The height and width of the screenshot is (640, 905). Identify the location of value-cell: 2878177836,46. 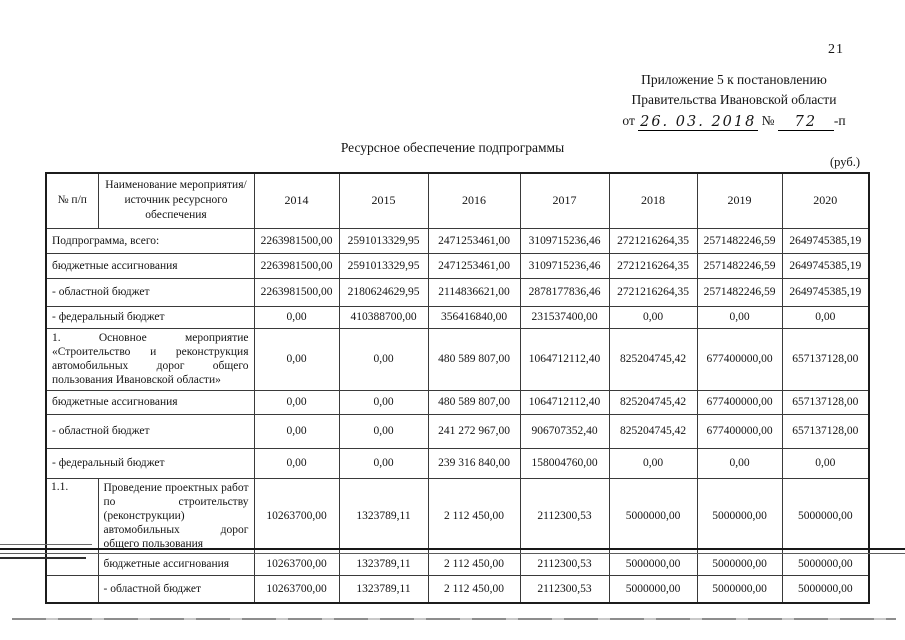
(564, 292).